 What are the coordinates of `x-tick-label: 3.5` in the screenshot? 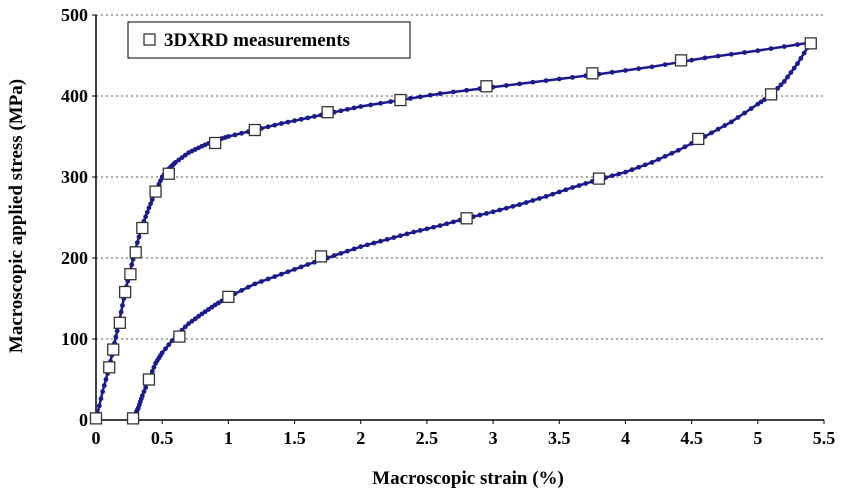 It's located at (559, 438).